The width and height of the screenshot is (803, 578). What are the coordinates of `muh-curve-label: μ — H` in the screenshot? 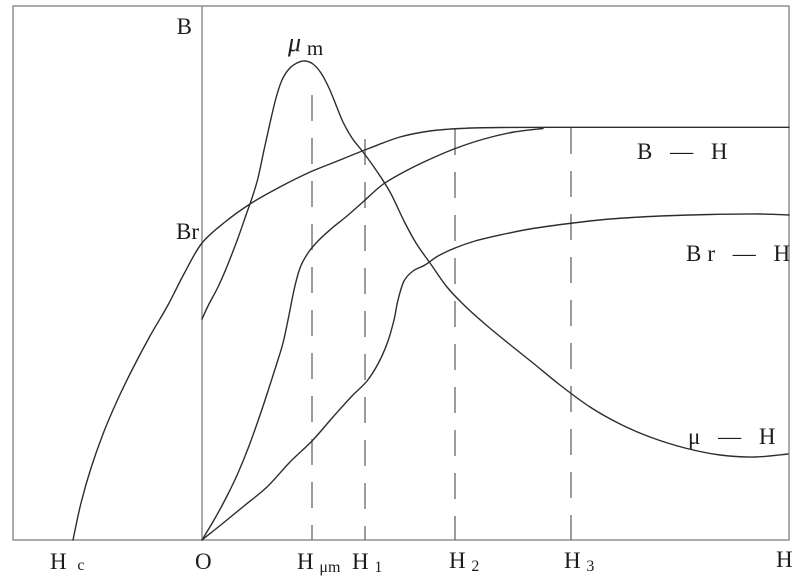 It's located at (734, 436).